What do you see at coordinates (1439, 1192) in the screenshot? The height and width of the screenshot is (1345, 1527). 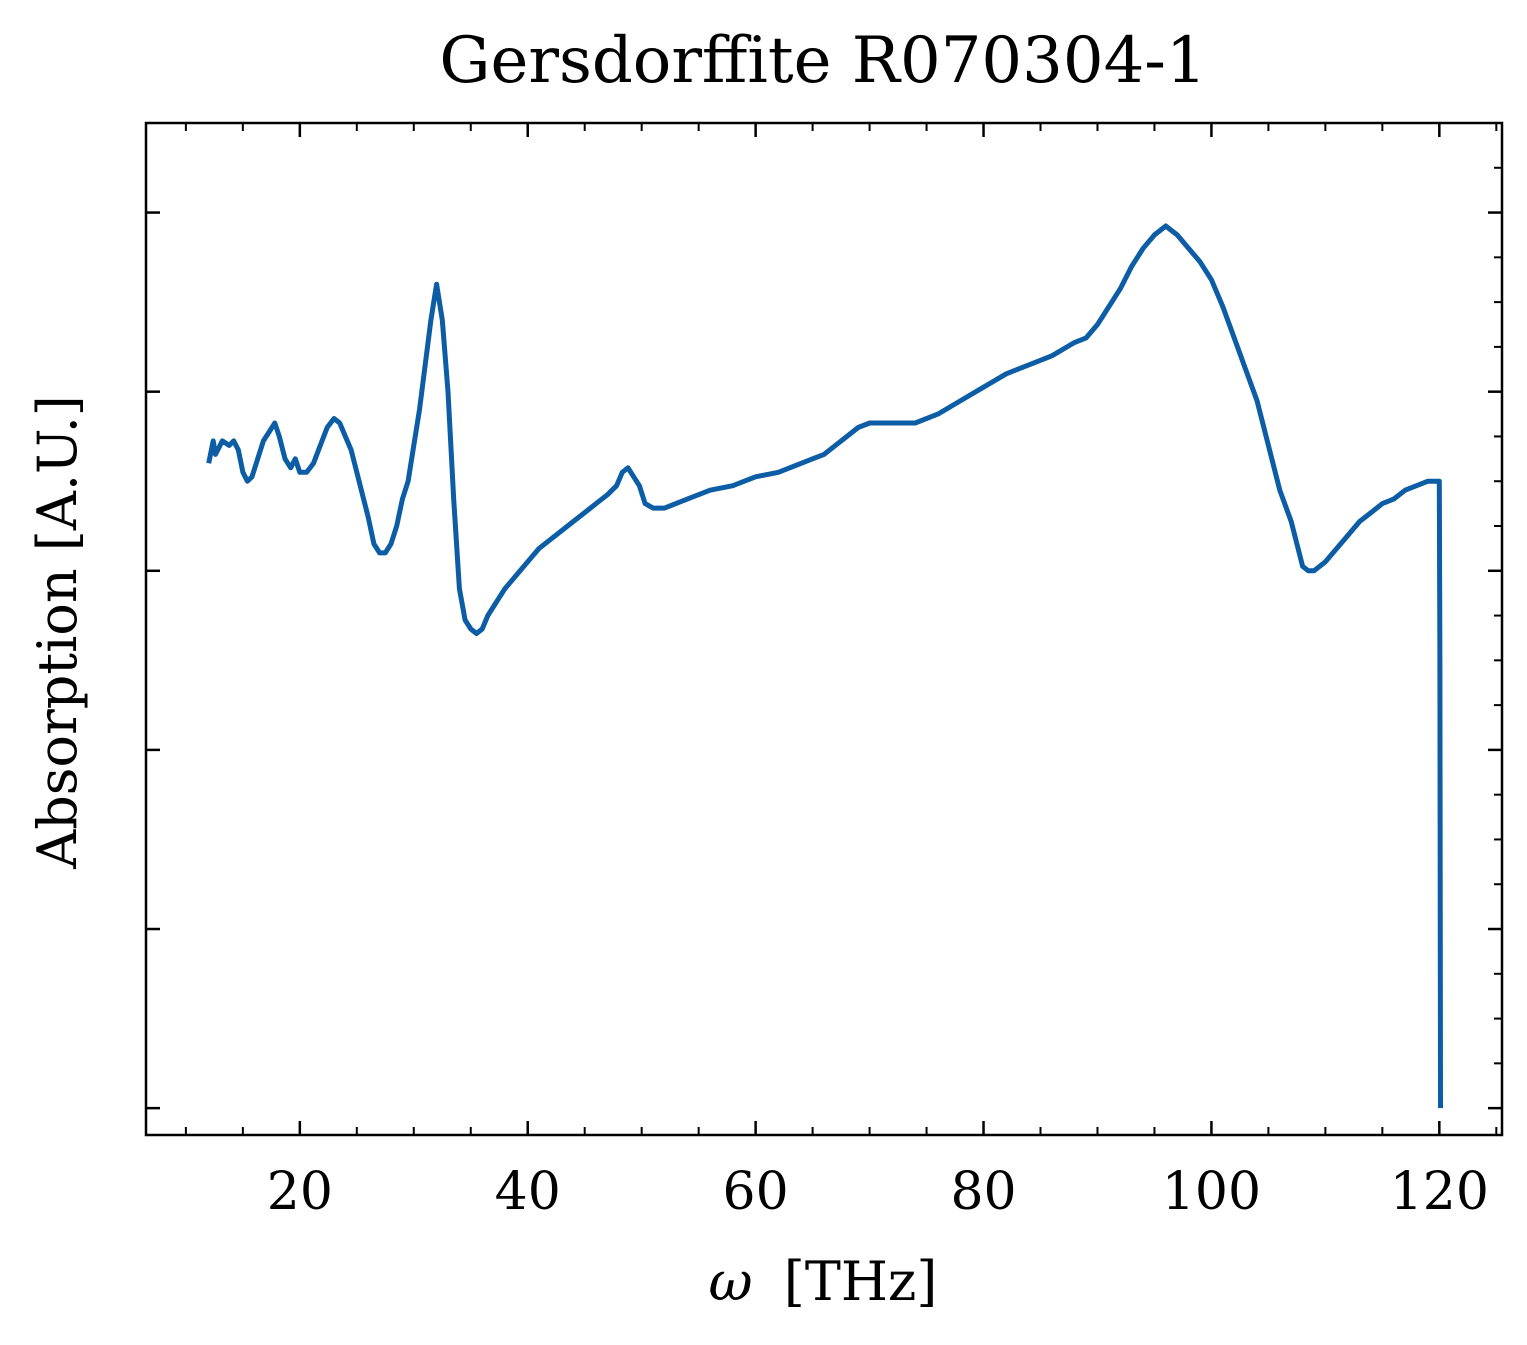 I see `x-tick-label: 120` at bounding box center [1439, 1192].